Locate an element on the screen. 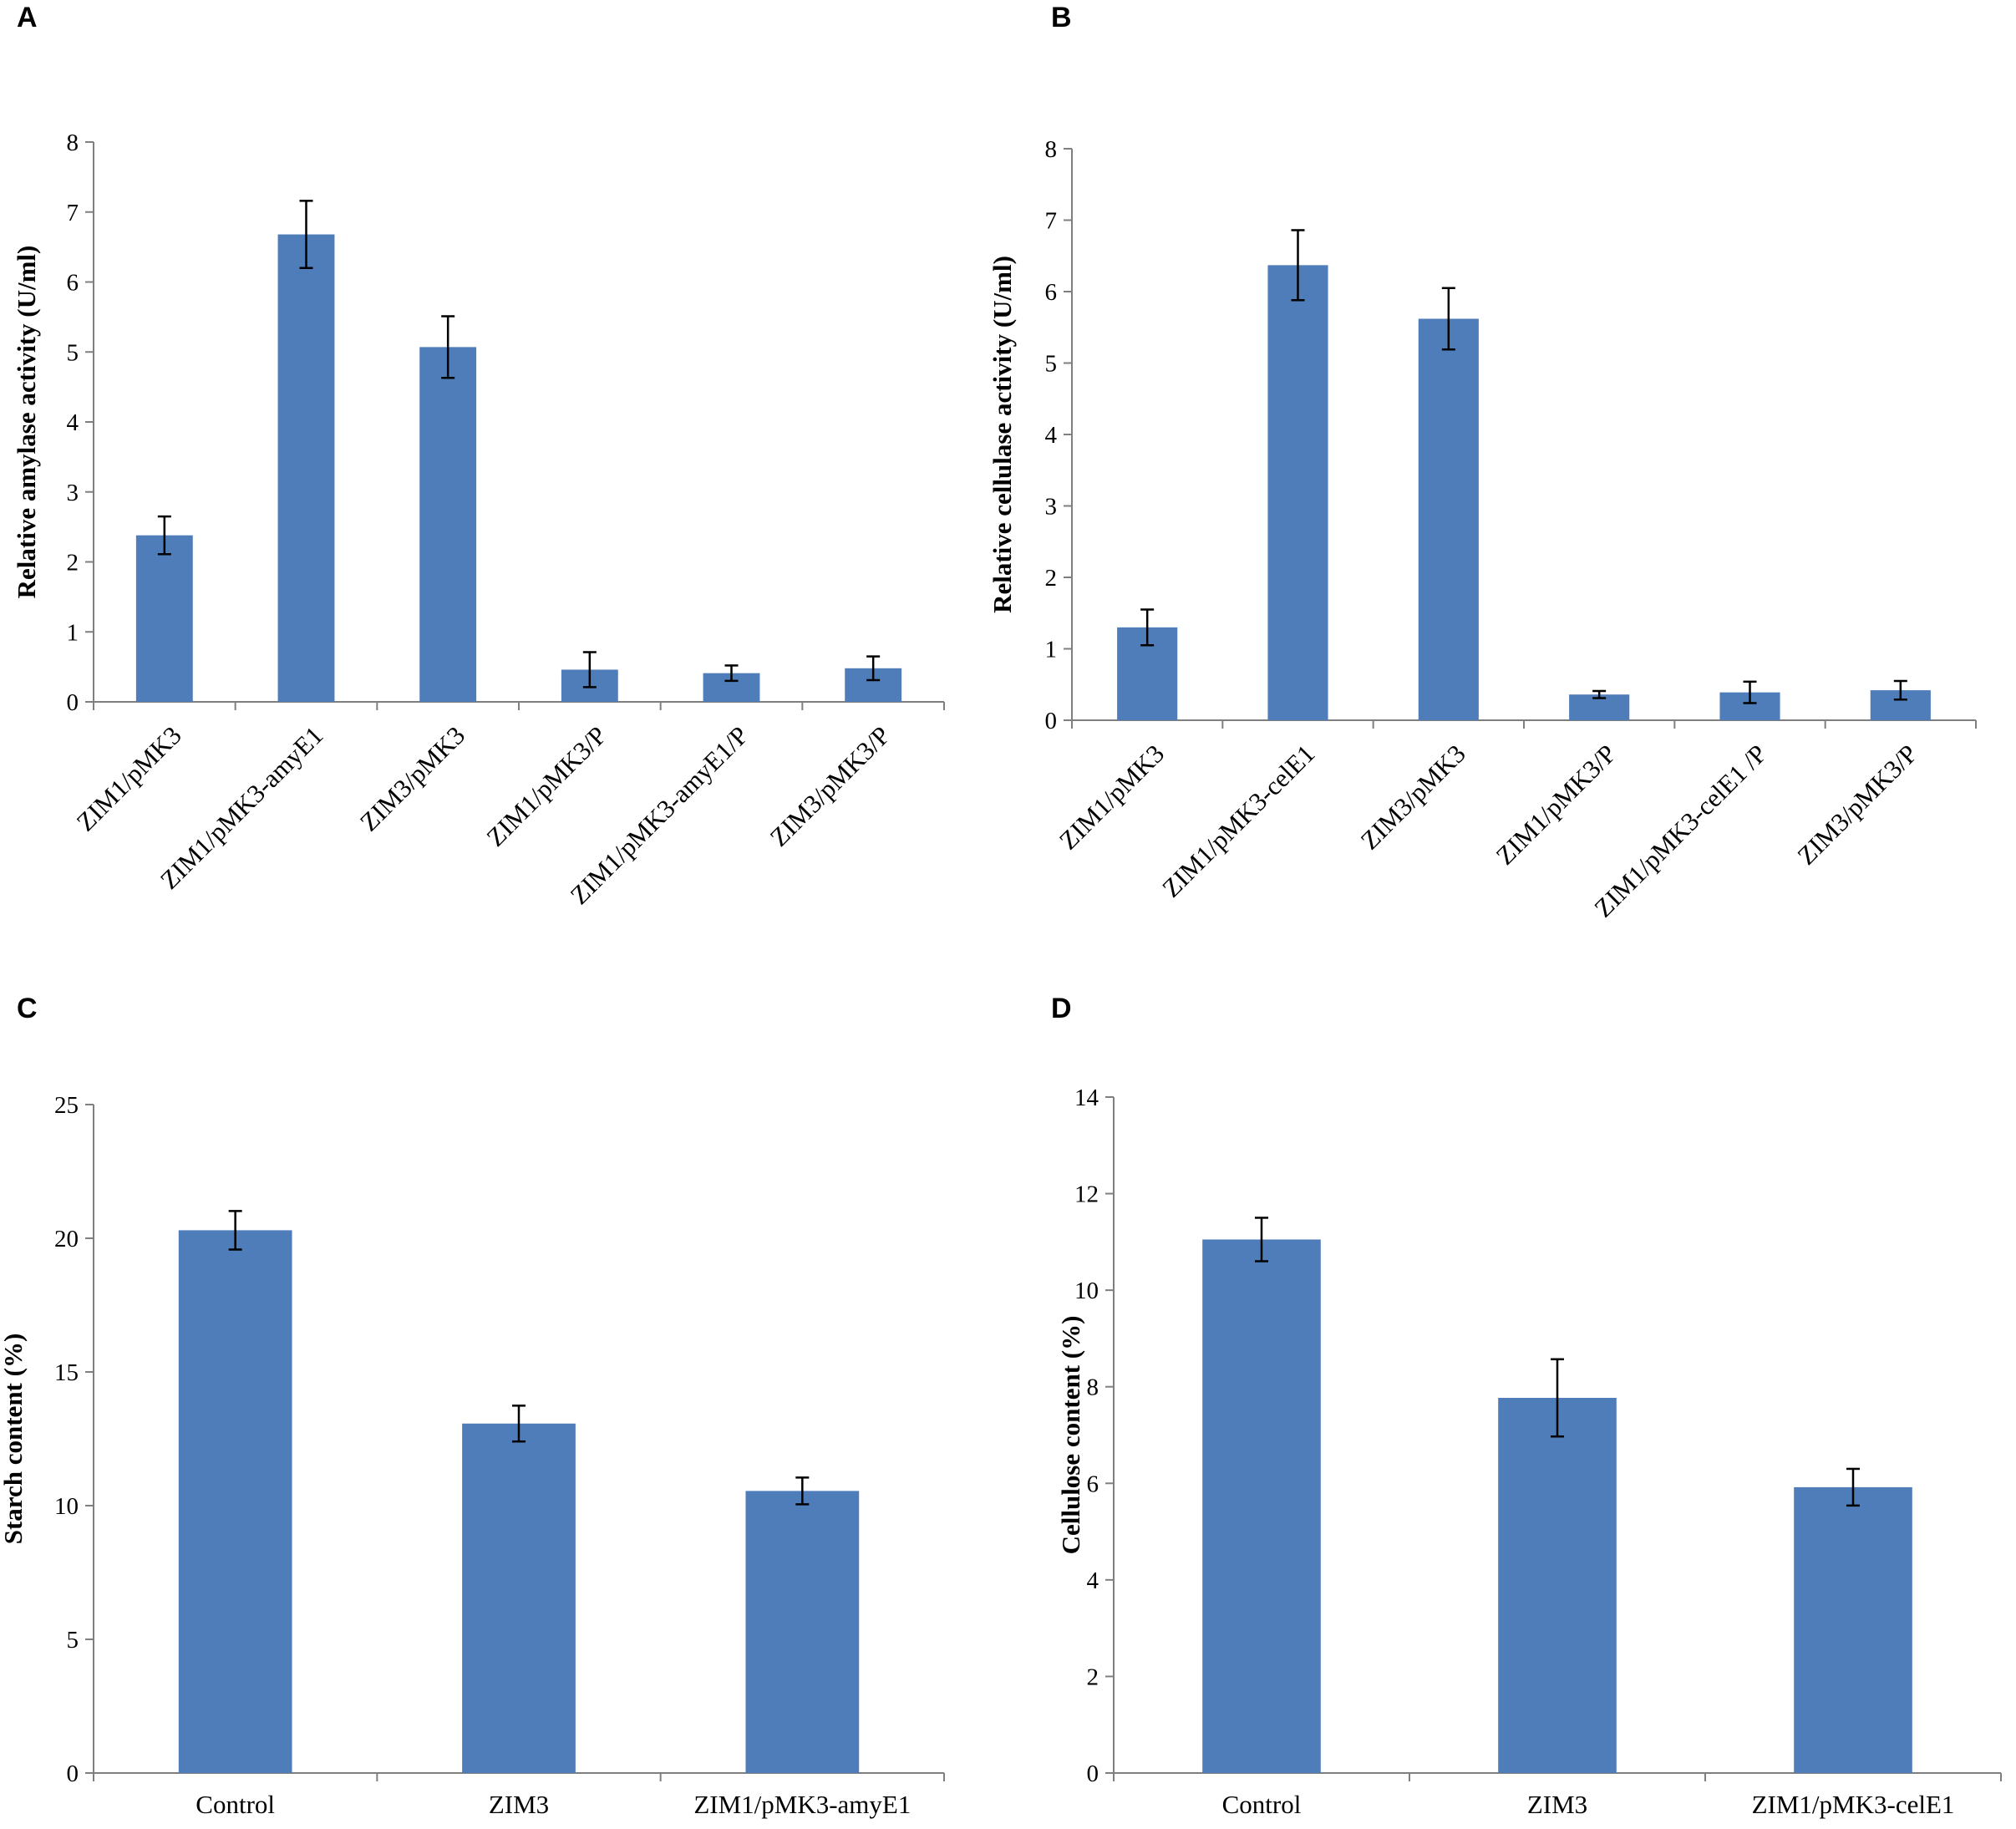 Image resolution: width=2016 pixels, height=1829 pixels. y-axis-label: Relative cellulase activity (U/ml) is located at coordinates (1002, 434).